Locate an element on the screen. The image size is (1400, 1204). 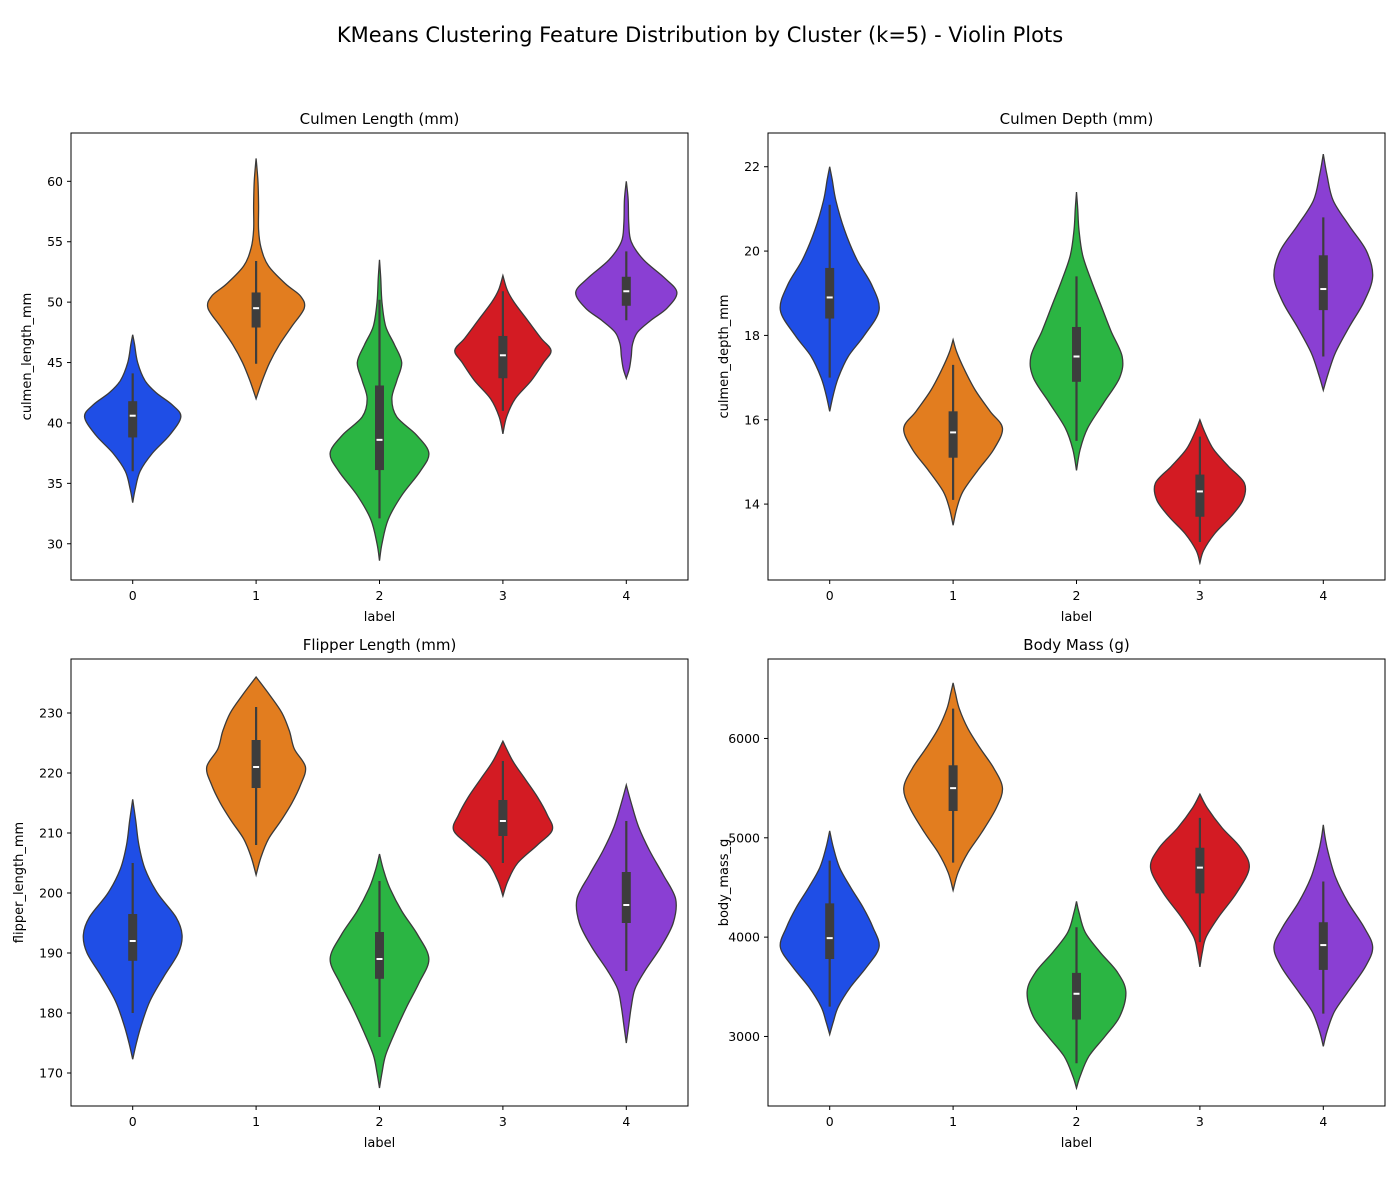
y-tick-label: 22 is located at coordinates (752, 166).